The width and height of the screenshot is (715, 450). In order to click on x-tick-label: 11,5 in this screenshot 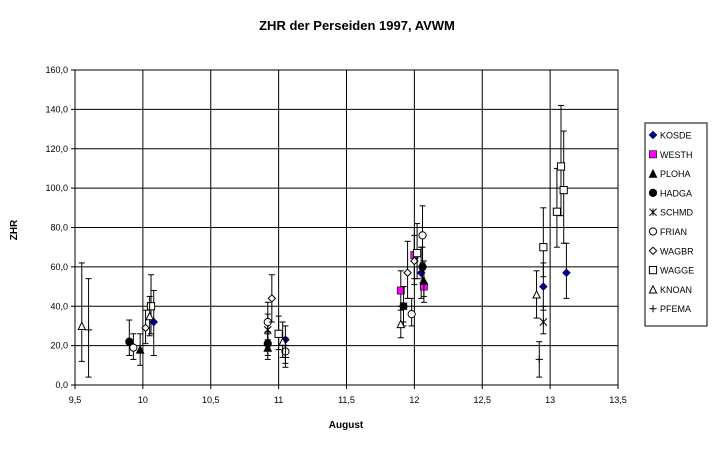, I will do `click(346, 400)`.